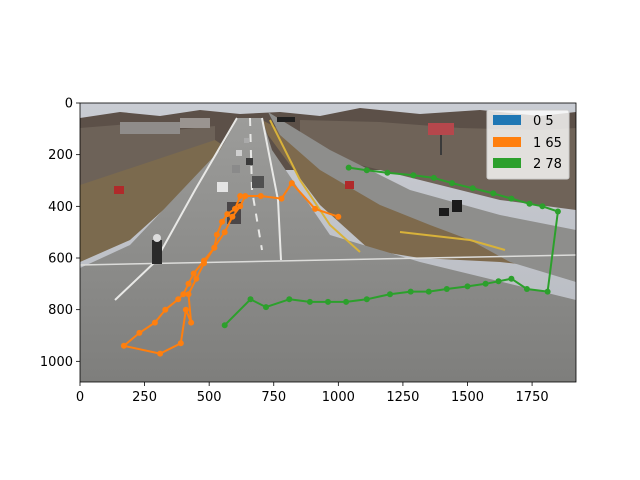 This screenshot has width=640, height=480. I want to click on legend-label: 2 78, so click(547, 164).